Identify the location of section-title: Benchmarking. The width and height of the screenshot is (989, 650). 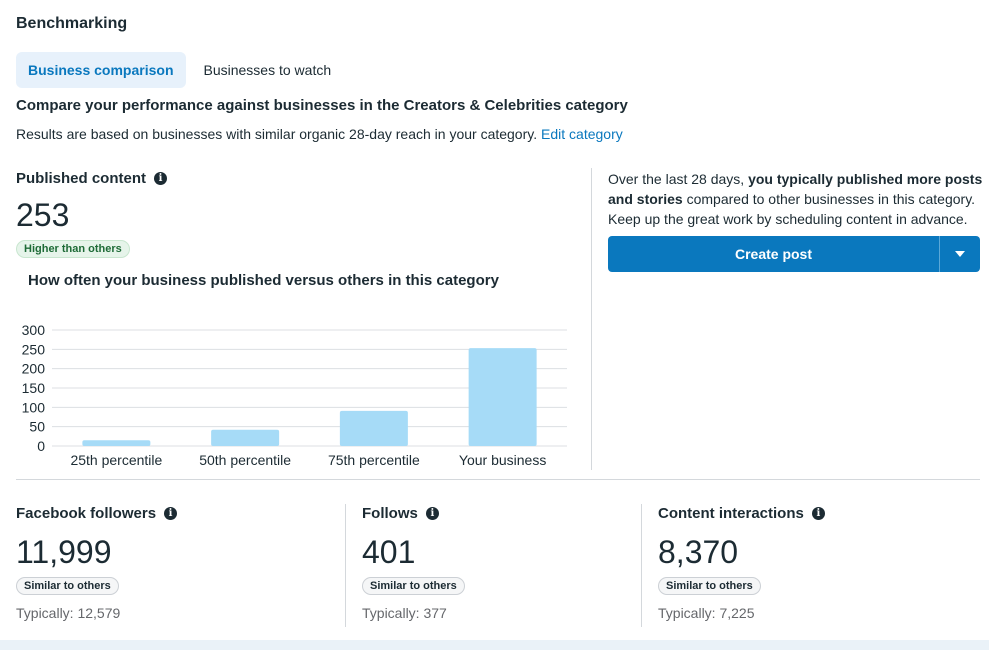
(72, 23).